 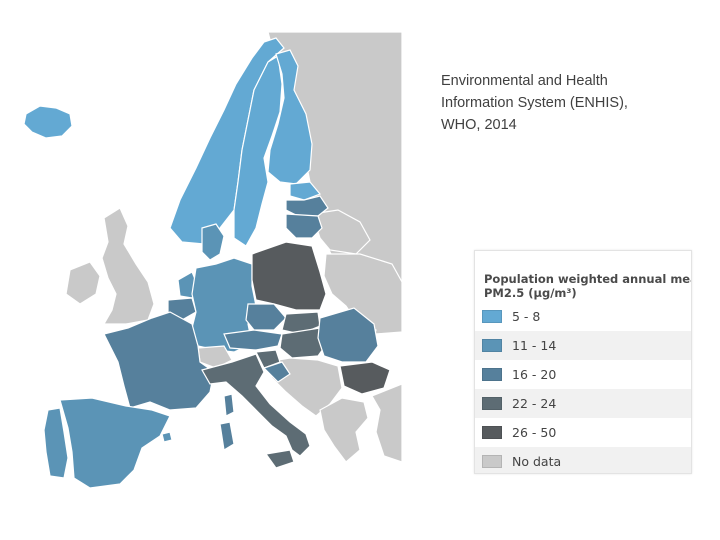 I want to click on sweden, so click(x=258, y=151).